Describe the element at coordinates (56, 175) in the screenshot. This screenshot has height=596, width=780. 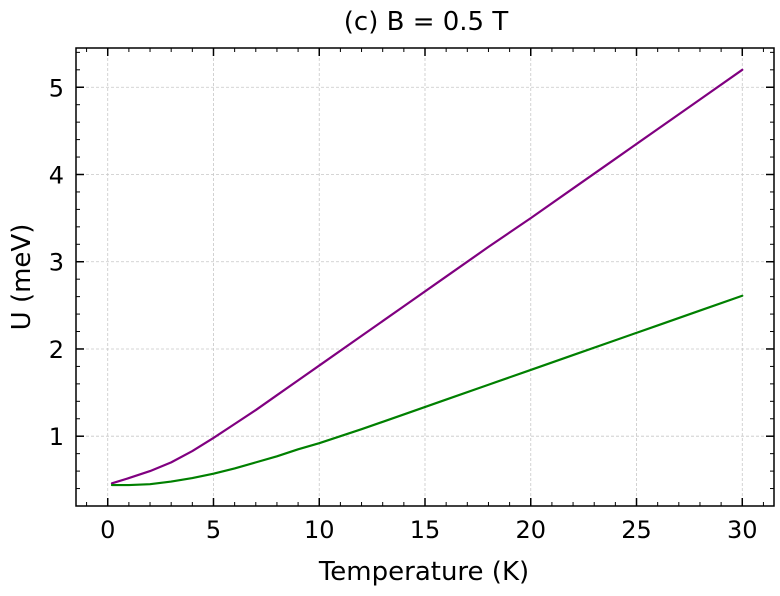
I see `y-tick-label: 4` at that location.